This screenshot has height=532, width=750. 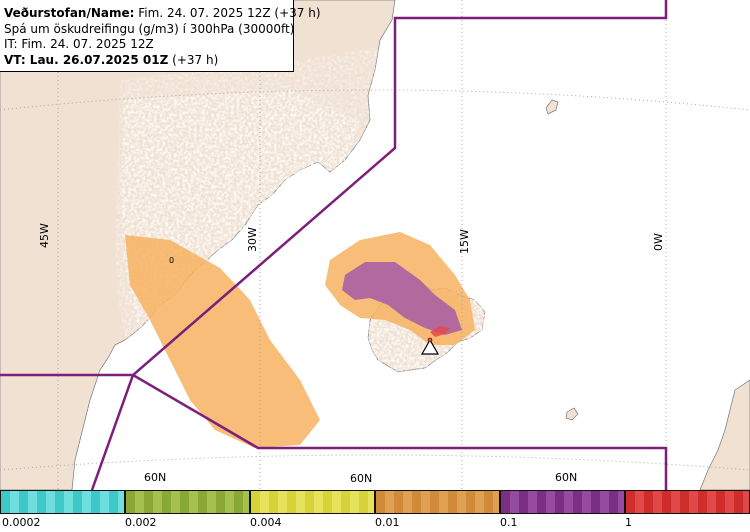 What do you see at coordinates (628, 522) in the screenshot?
I see `legend-label-6: 1` at bounding box center [628, 522].